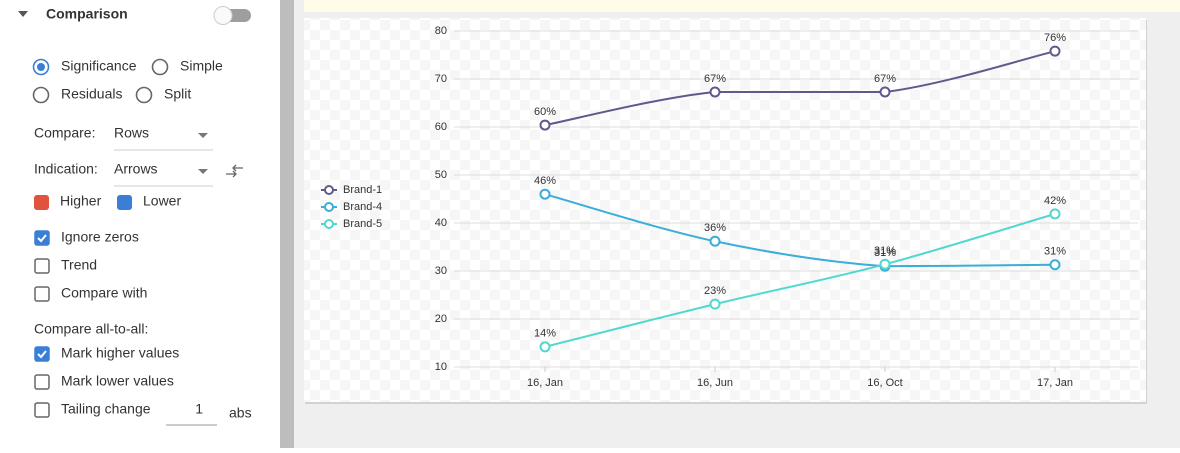 This screenshot has height=453, width=1180. What do you see at coordinates (884, 383) in the screenshot?
I see `x-tick-label: 16, Oct` at bounding box center [884, 383].